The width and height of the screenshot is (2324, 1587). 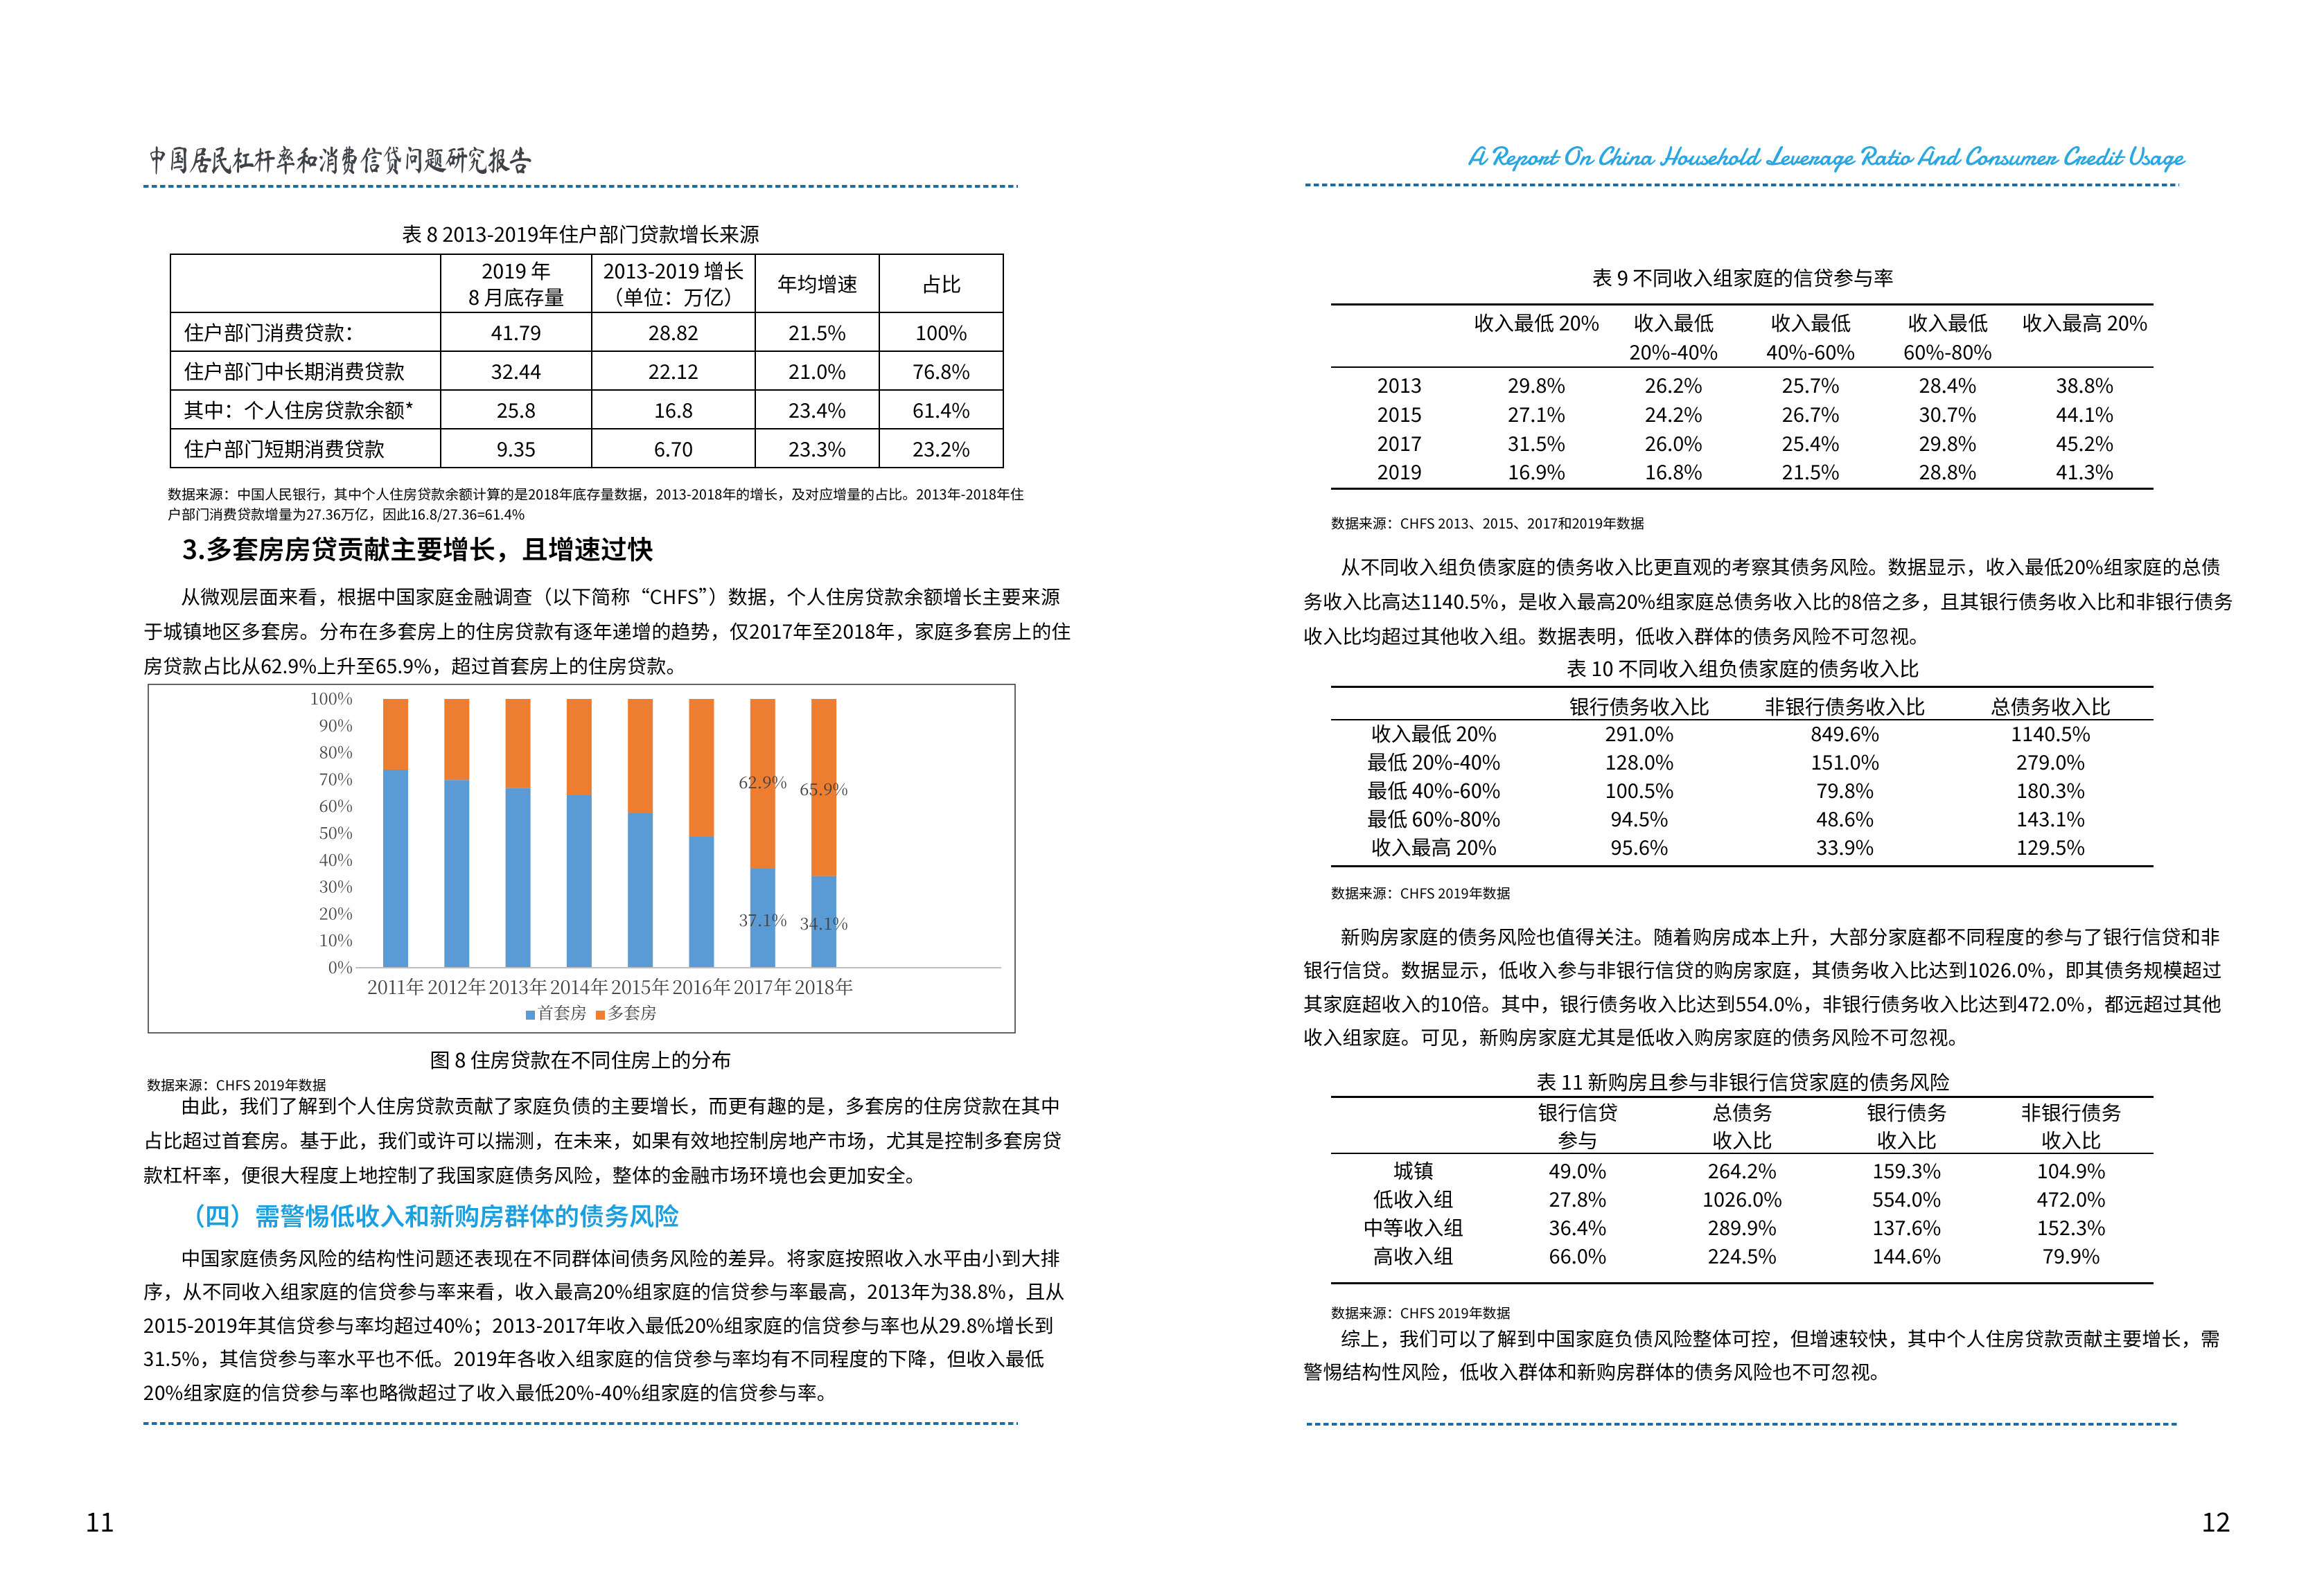 What do you see at coordinates (762, 986) in the screenshot?
I see `svg-text: 2017年` at bounding box center [762, 986].